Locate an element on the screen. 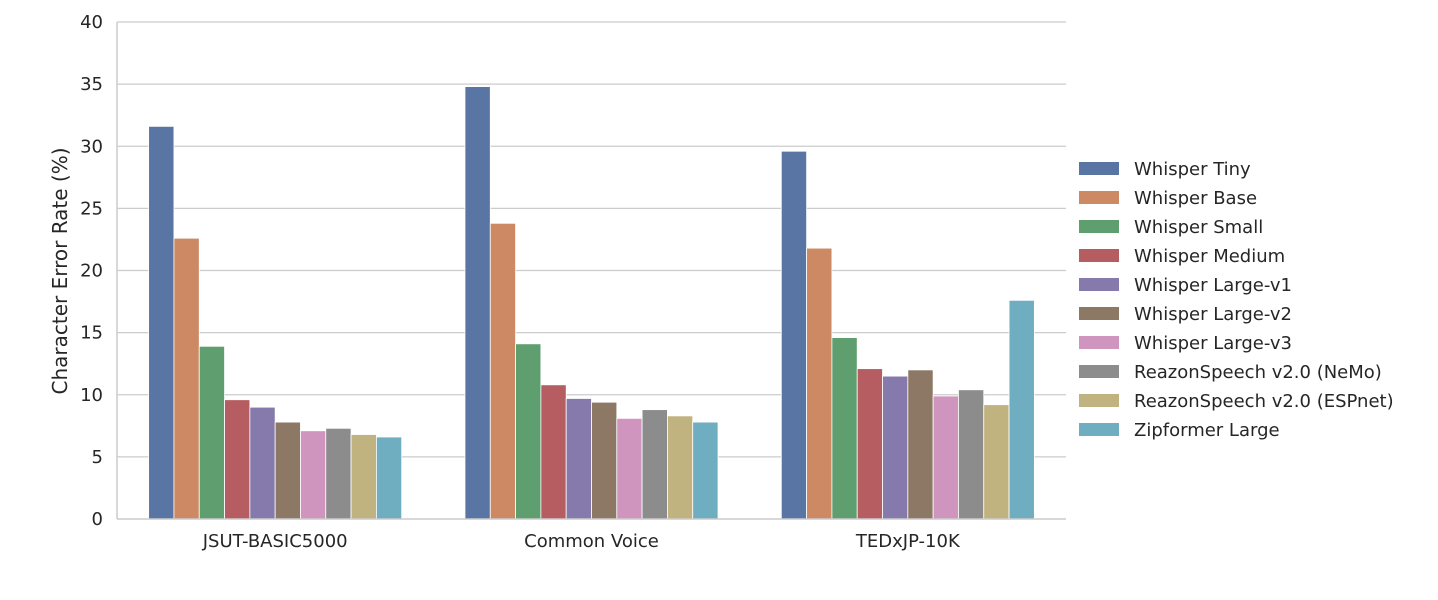 This screenshot has height=600, width=1438. legend-label: ReazonSpeech v2.0 (ESPnet) is located at coordinates (1264, 401).